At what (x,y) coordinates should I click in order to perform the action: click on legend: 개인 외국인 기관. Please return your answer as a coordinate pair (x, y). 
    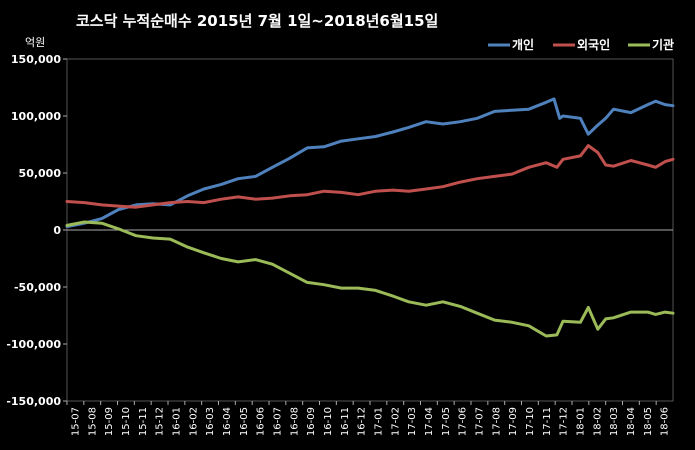
    Looking at the image, I should click on (581, 44).